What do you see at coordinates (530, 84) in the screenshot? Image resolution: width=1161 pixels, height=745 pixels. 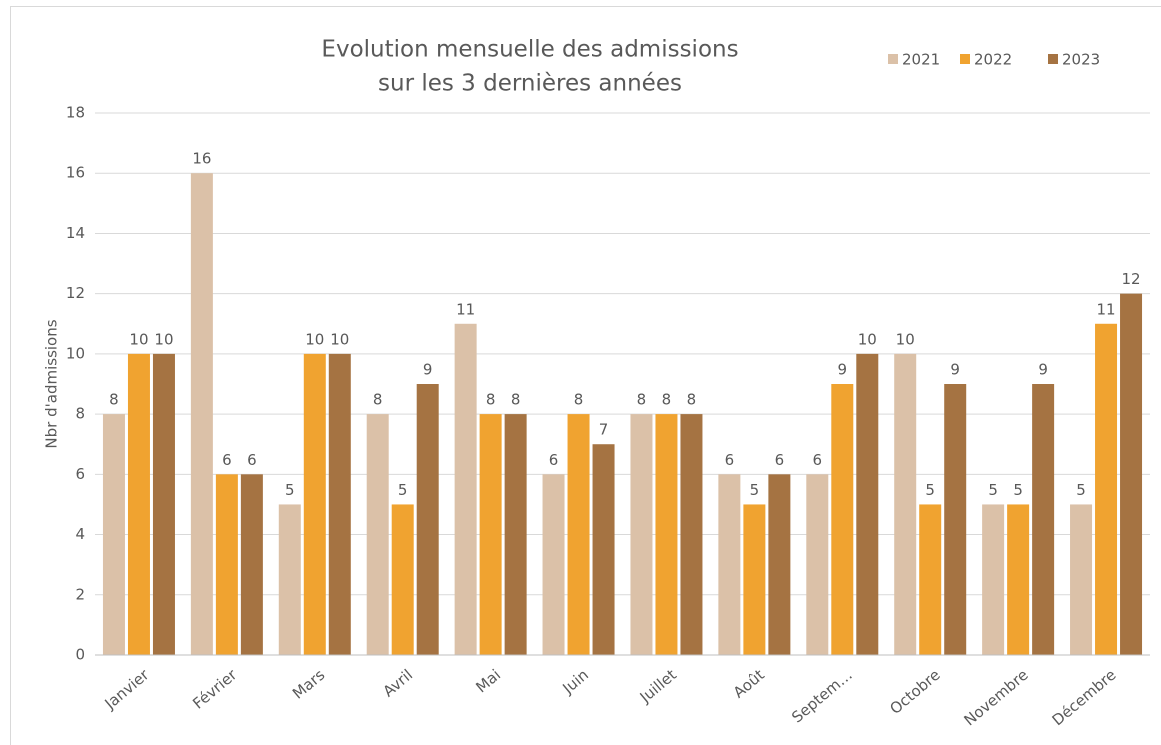 I see `chart-title: sur les 3 dernières années` at bounding box center [530, 84].